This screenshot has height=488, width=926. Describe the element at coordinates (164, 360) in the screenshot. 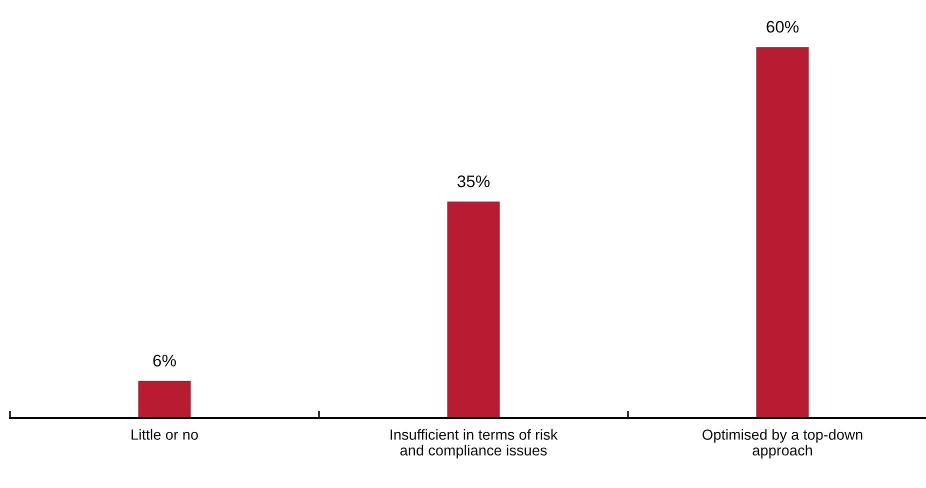

I see `data-label: 6%` at that location.